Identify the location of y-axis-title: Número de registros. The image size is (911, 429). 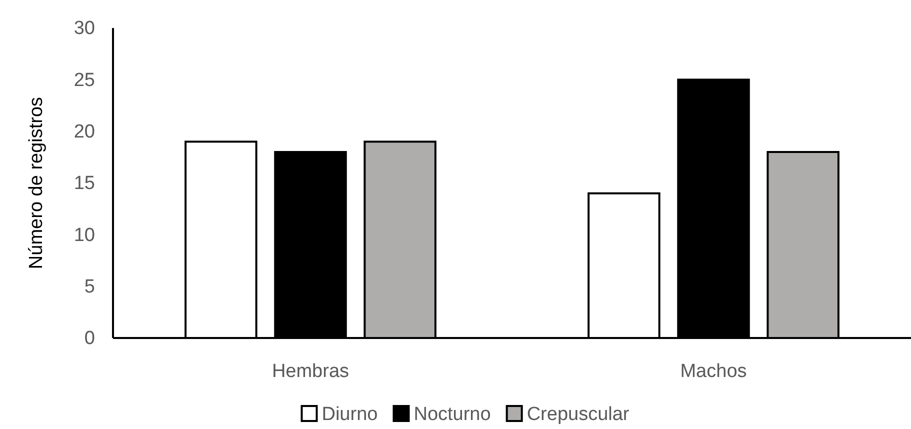
(36, 183).